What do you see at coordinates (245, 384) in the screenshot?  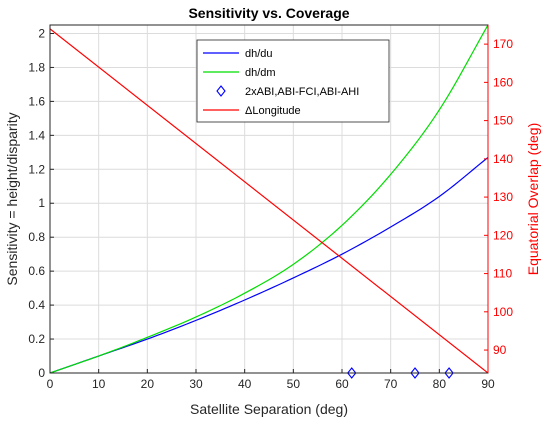 I see `x-tick-label: 40` at bounding box center [245, 384].